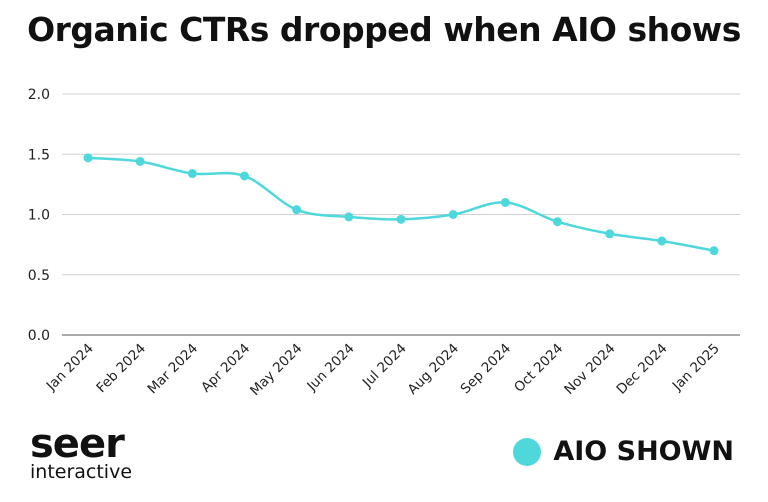 The height and width of the screenshot is (502, 768). What do you see at coordinates (39, 95) in the screenshot?
I see `y-tick-label: 2.0` at bounding box center [39, 95].